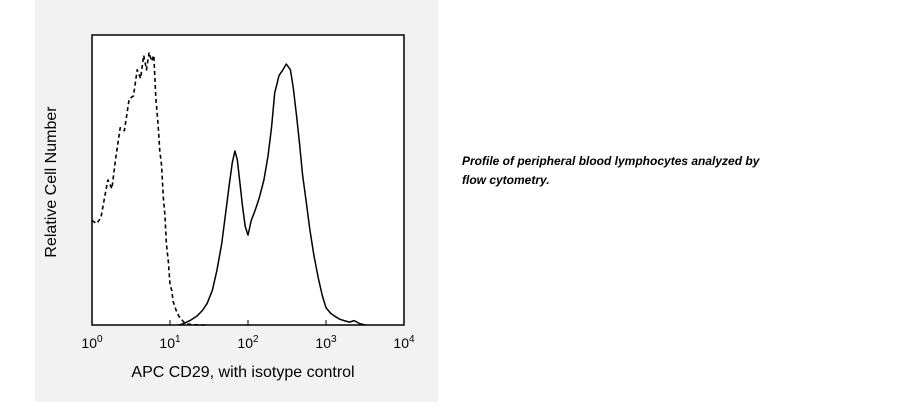 The height and width of the screenshot is (402, 911). Describe the element at coordinates (506, 180) in the screenshot. I see `caption-line-2: flow cytometry.` at that location.